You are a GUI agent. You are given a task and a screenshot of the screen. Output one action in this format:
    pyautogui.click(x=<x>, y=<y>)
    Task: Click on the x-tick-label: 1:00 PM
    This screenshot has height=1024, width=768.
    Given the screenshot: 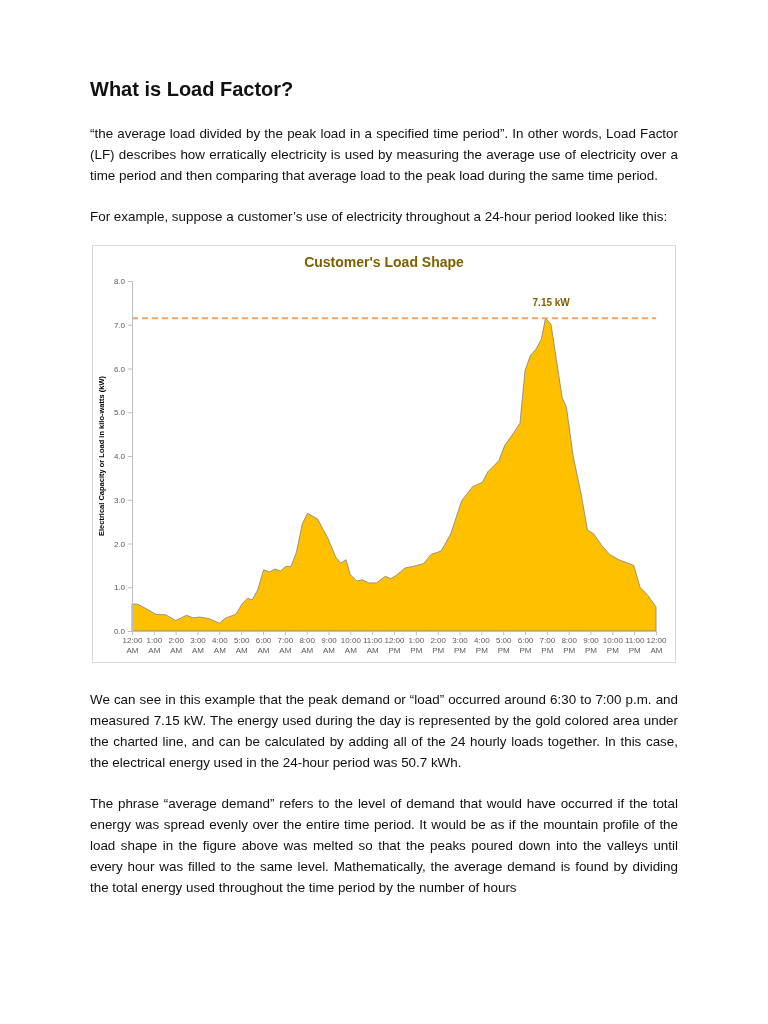 What is the action you would take?
    pyautogui.click(x=416, y=645)
    